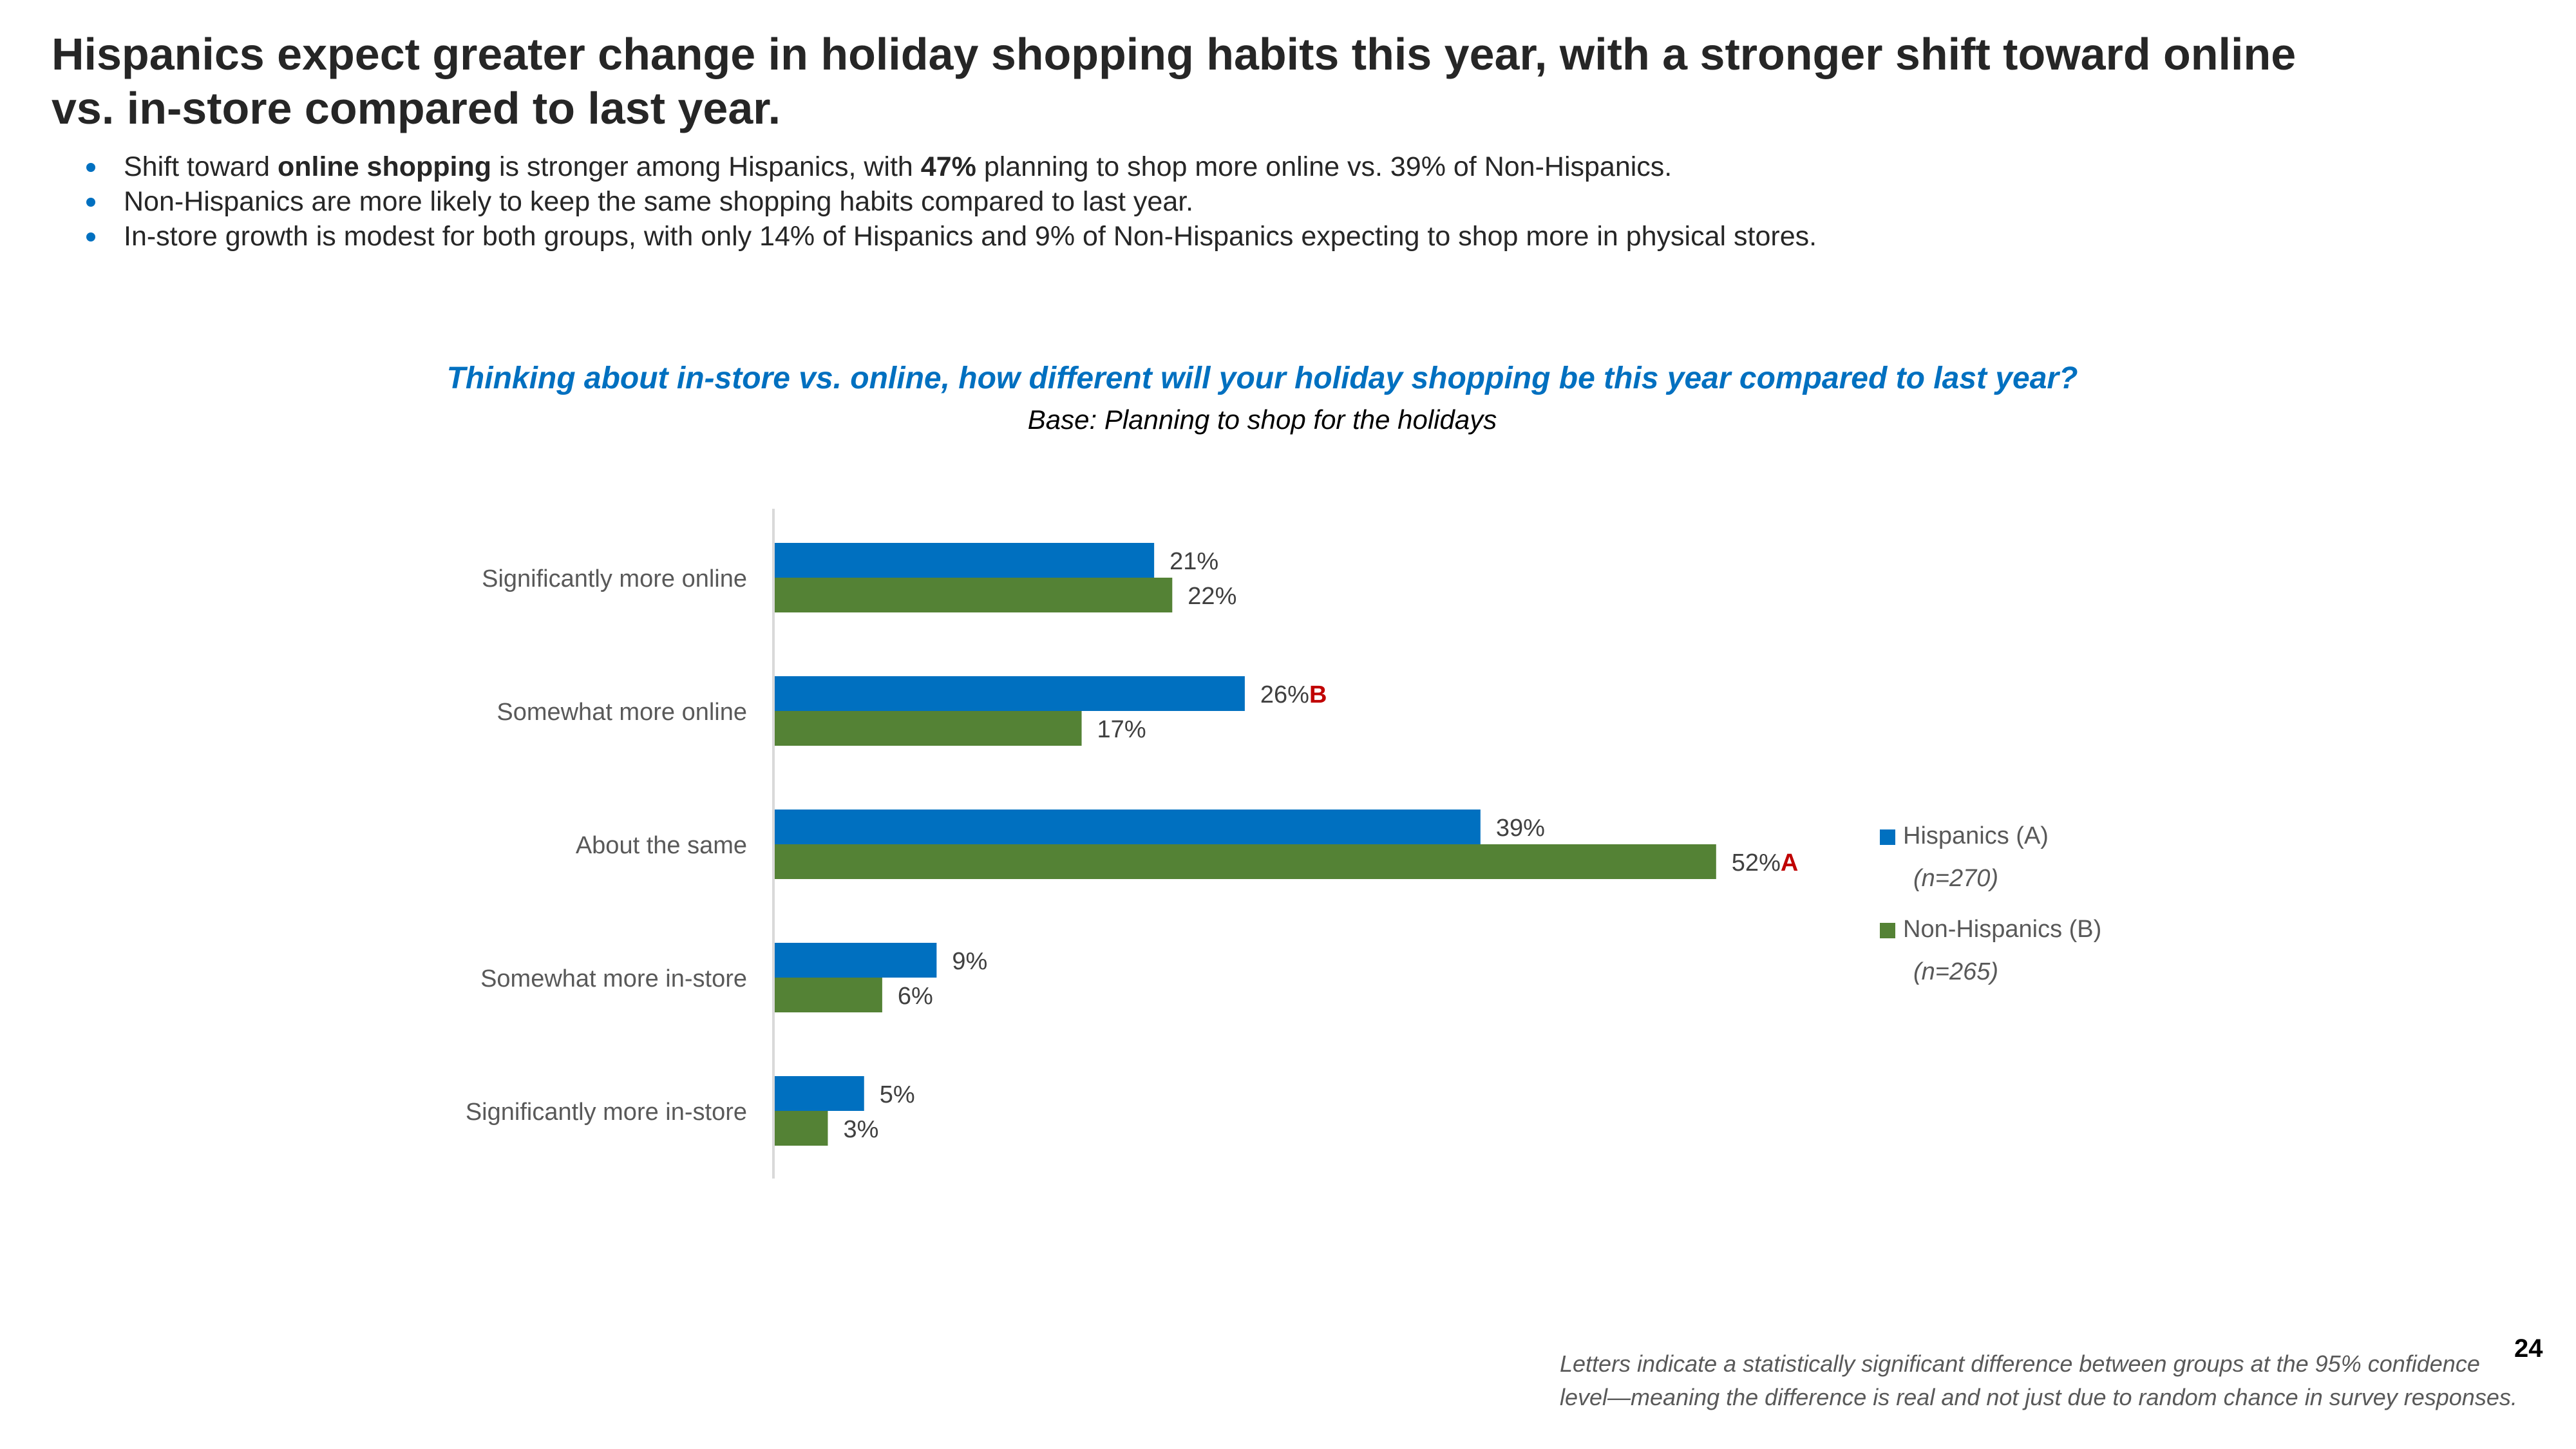 This screenshot has height=1449, width=2576. Describe the element at coordinates (1888, 837) in the screenshot. I see `legend-marker-hispanics` at that location.